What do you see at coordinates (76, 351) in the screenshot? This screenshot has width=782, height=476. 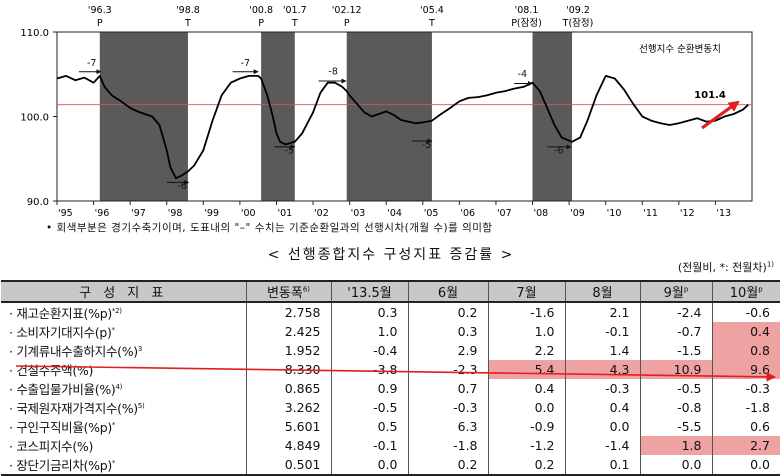 I see `indicator-label: · 기계류내수출하지수(%)3` at bounding box center [76, 351].